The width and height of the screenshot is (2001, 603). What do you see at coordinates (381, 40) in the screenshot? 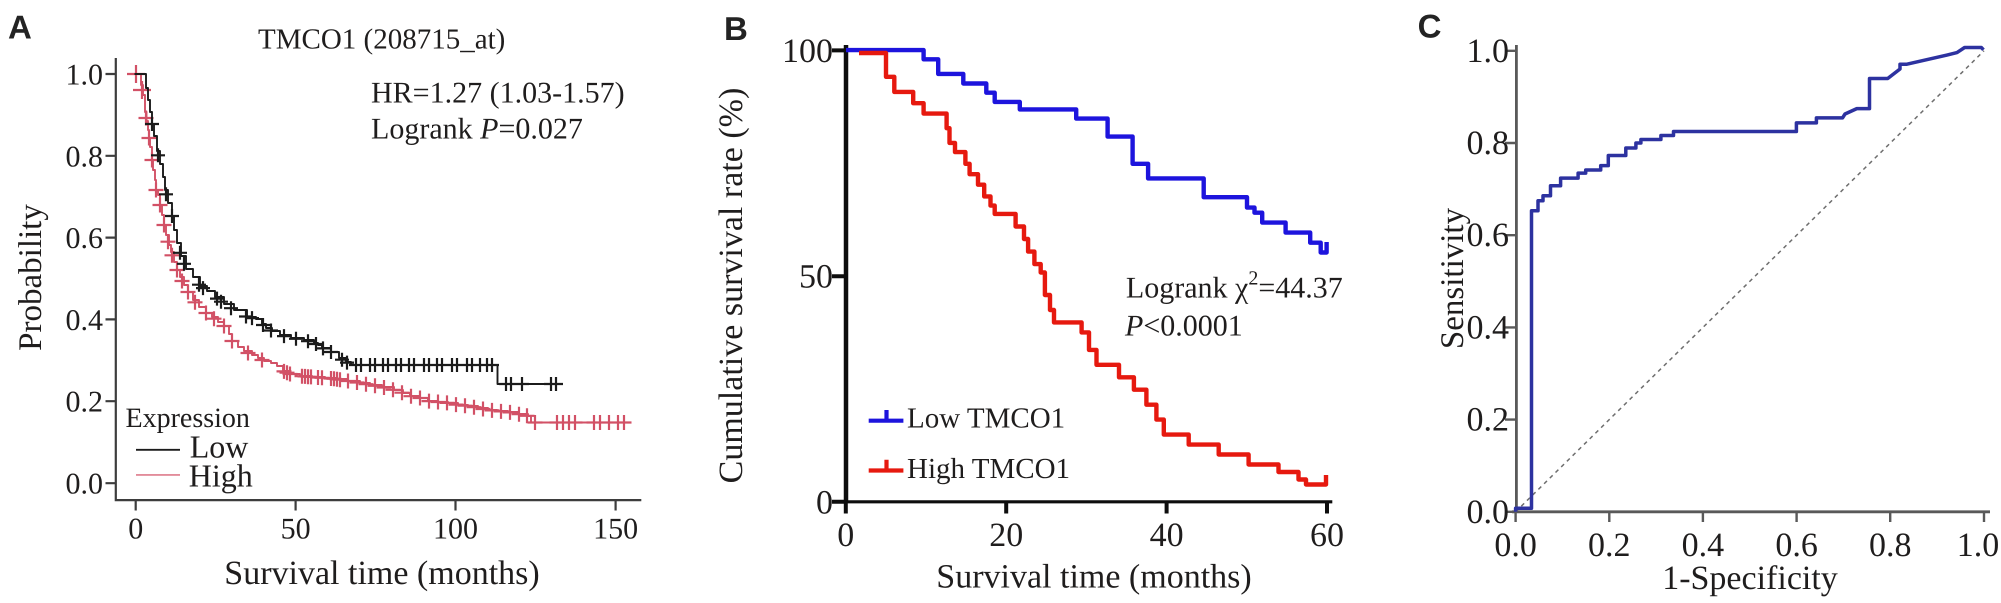
I see `svg-text: TMCO1 (208715_at)` at bounding box center [381, 40].